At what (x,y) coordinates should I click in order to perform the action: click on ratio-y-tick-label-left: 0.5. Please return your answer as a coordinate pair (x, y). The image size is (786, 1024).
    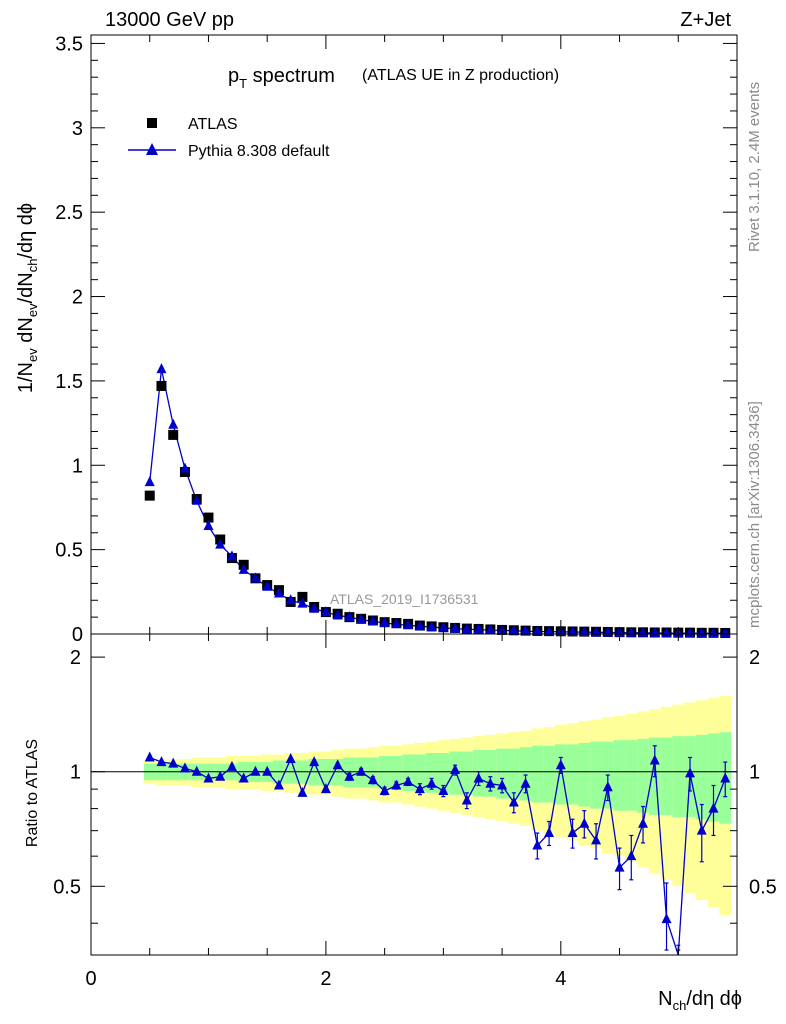
    Looking at the image, I should click on (67, 887).